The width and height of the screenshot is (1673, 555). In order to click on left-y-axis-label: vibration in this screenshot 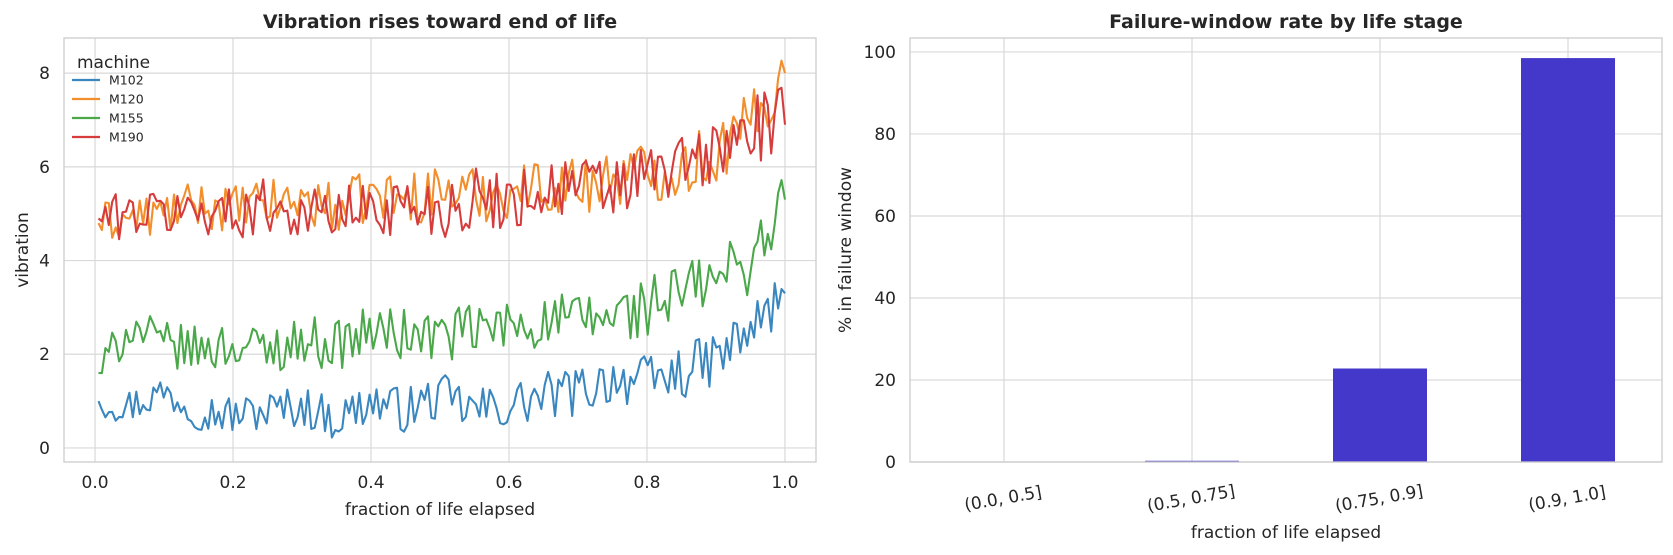, I will do `click(23, 250)`.